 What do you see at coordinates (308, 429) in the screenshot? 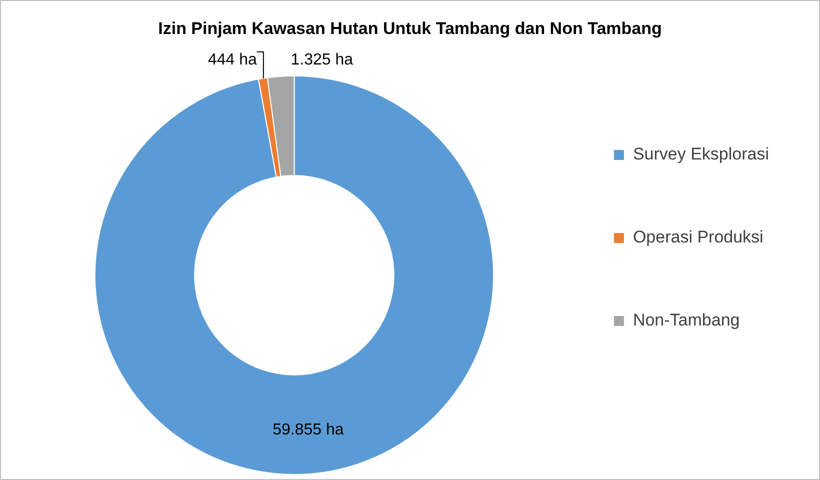
I see `data-label: 59.855 ha` at bounding box center [308, 429].